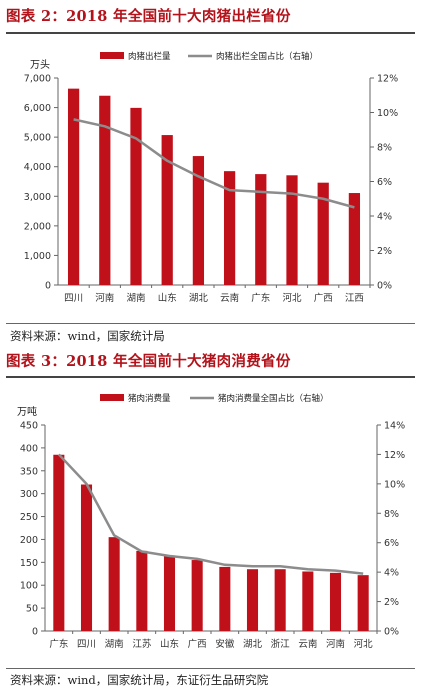 This screenshot has height=694, width=421. I want to click on left-axis-tick-label: 7,000, so click(37, 79).